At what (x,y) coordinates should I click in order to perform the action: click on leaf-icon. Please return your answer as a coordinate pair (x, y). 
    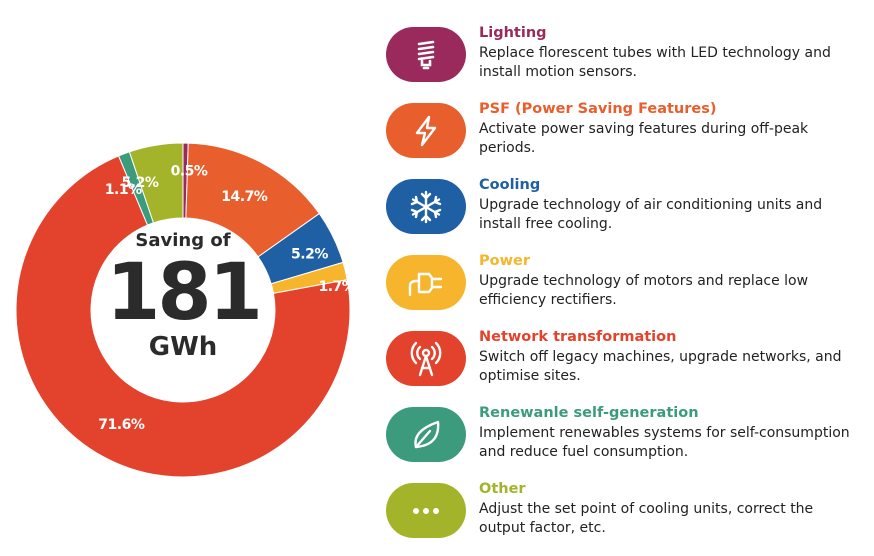
    Looking at the image, I should click on (426, 435).